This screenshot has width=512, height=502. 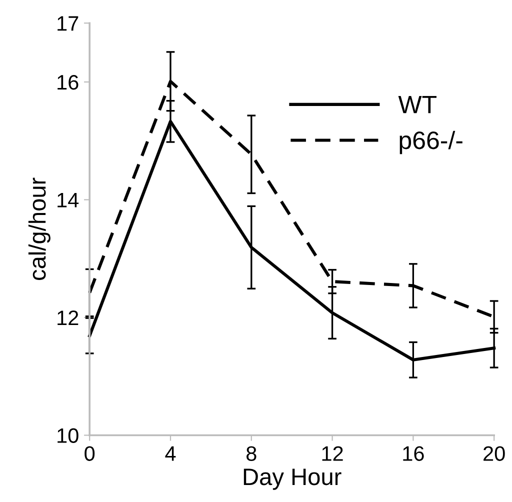 I want to click on y-tick-label: 14, so click(x=68, y=200).